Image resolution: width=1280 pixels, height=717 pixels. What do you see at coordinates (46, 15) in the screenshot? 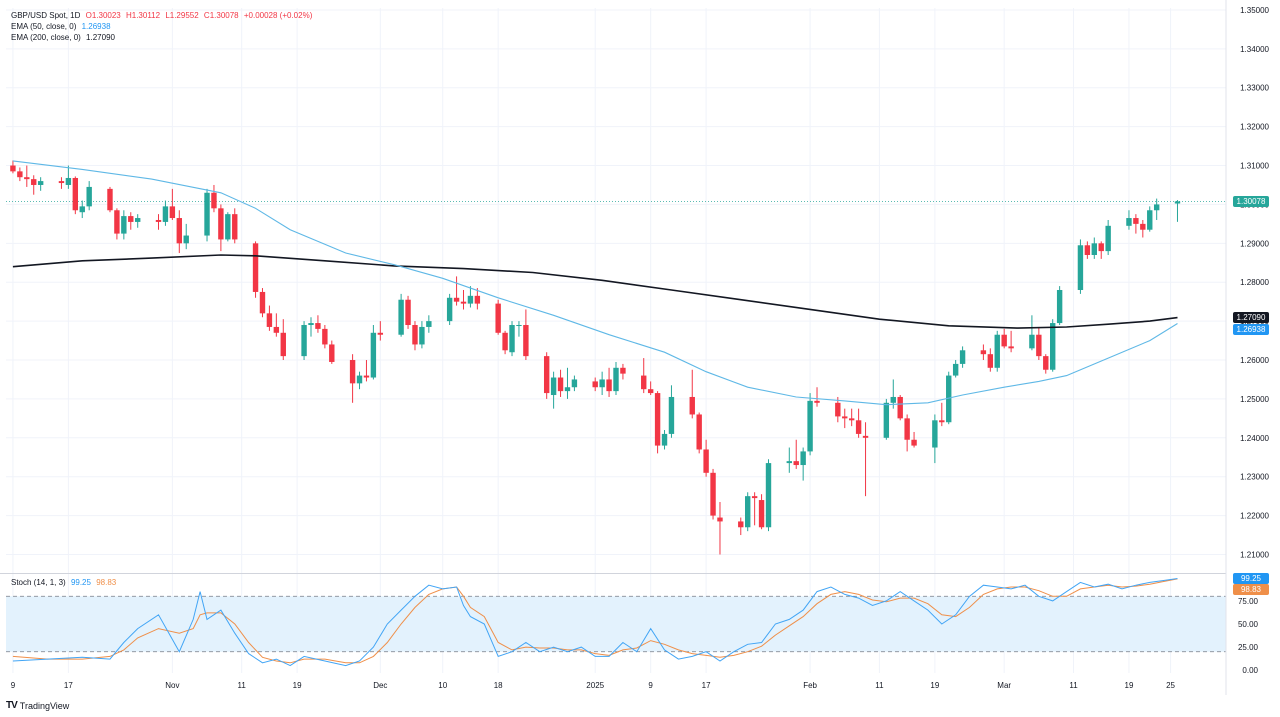
I see `symbol-title: GBP/USD Spot, 1D` at bounding box center [46, 15].